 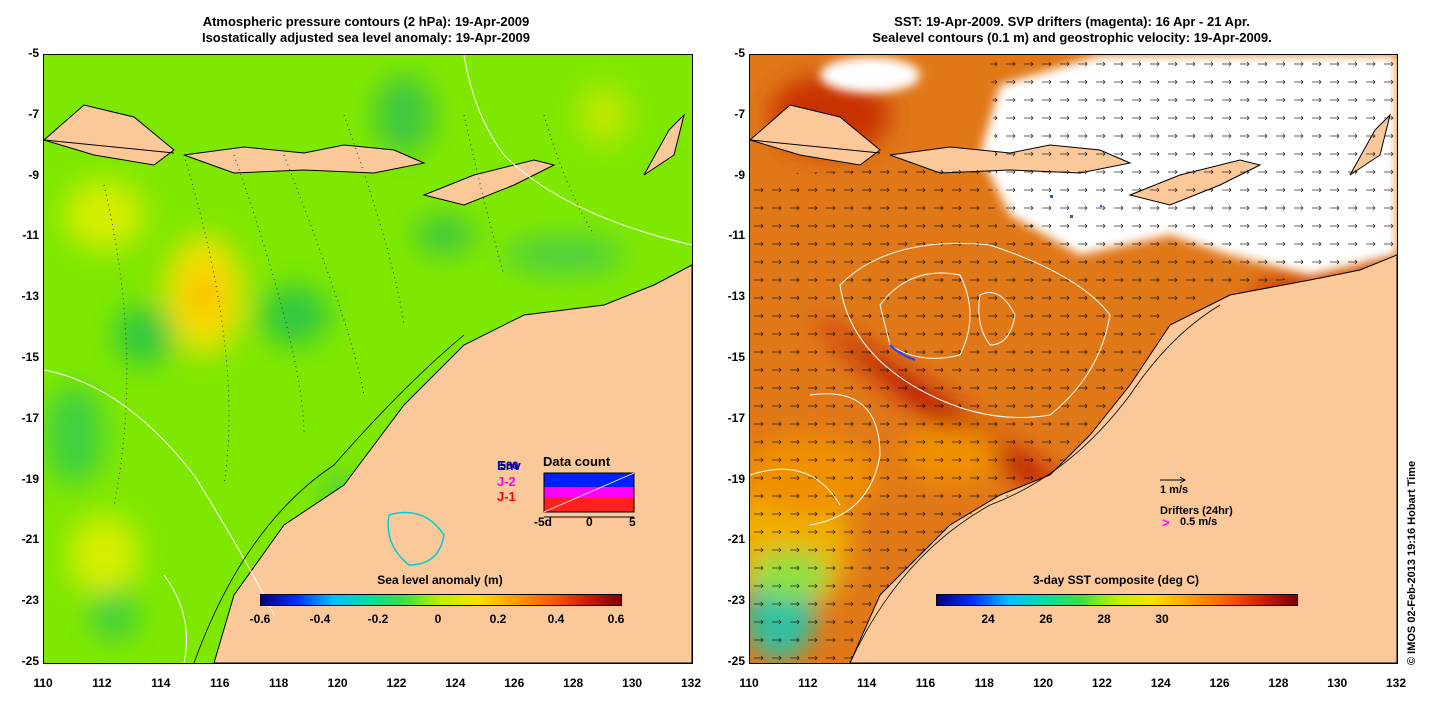 What do you see at coordinates (1162, 619) in the screenshot?
I see `sst-colorbar-label: 30` at bounding box center [1162, 619].